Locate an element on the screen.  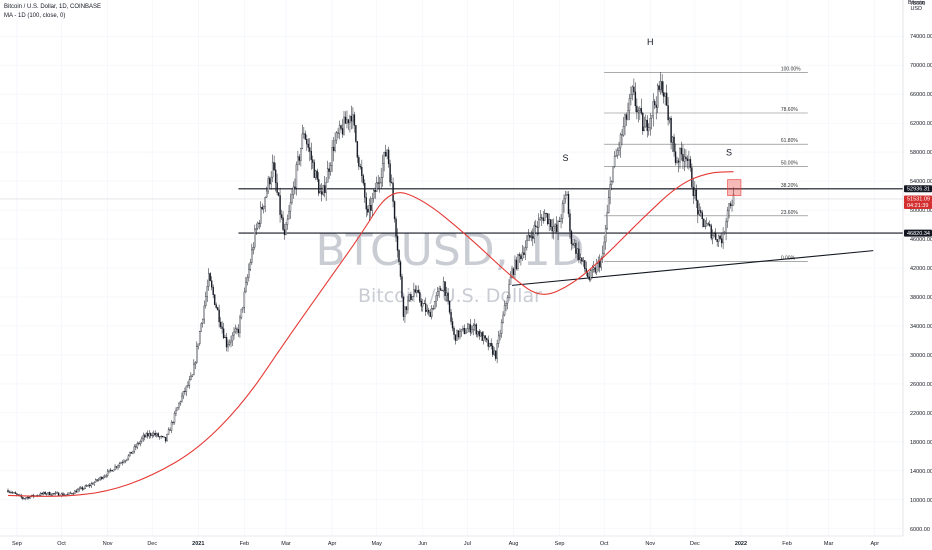
price-tick-label: 58000.00 is located at coordinates (921, 153).